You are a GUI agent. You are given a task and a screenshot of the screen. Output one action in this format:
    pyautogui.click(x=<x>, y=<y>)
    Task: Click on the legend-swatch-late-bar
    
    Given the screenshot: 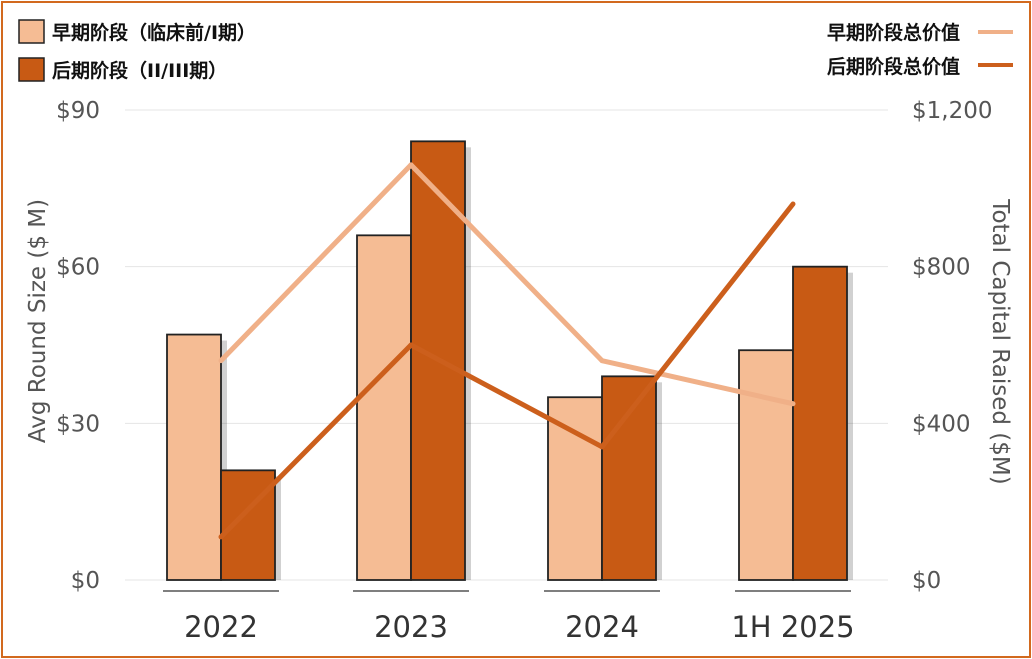 What is the action you would take?
    pyautogui.click(x=31, y=69)
    